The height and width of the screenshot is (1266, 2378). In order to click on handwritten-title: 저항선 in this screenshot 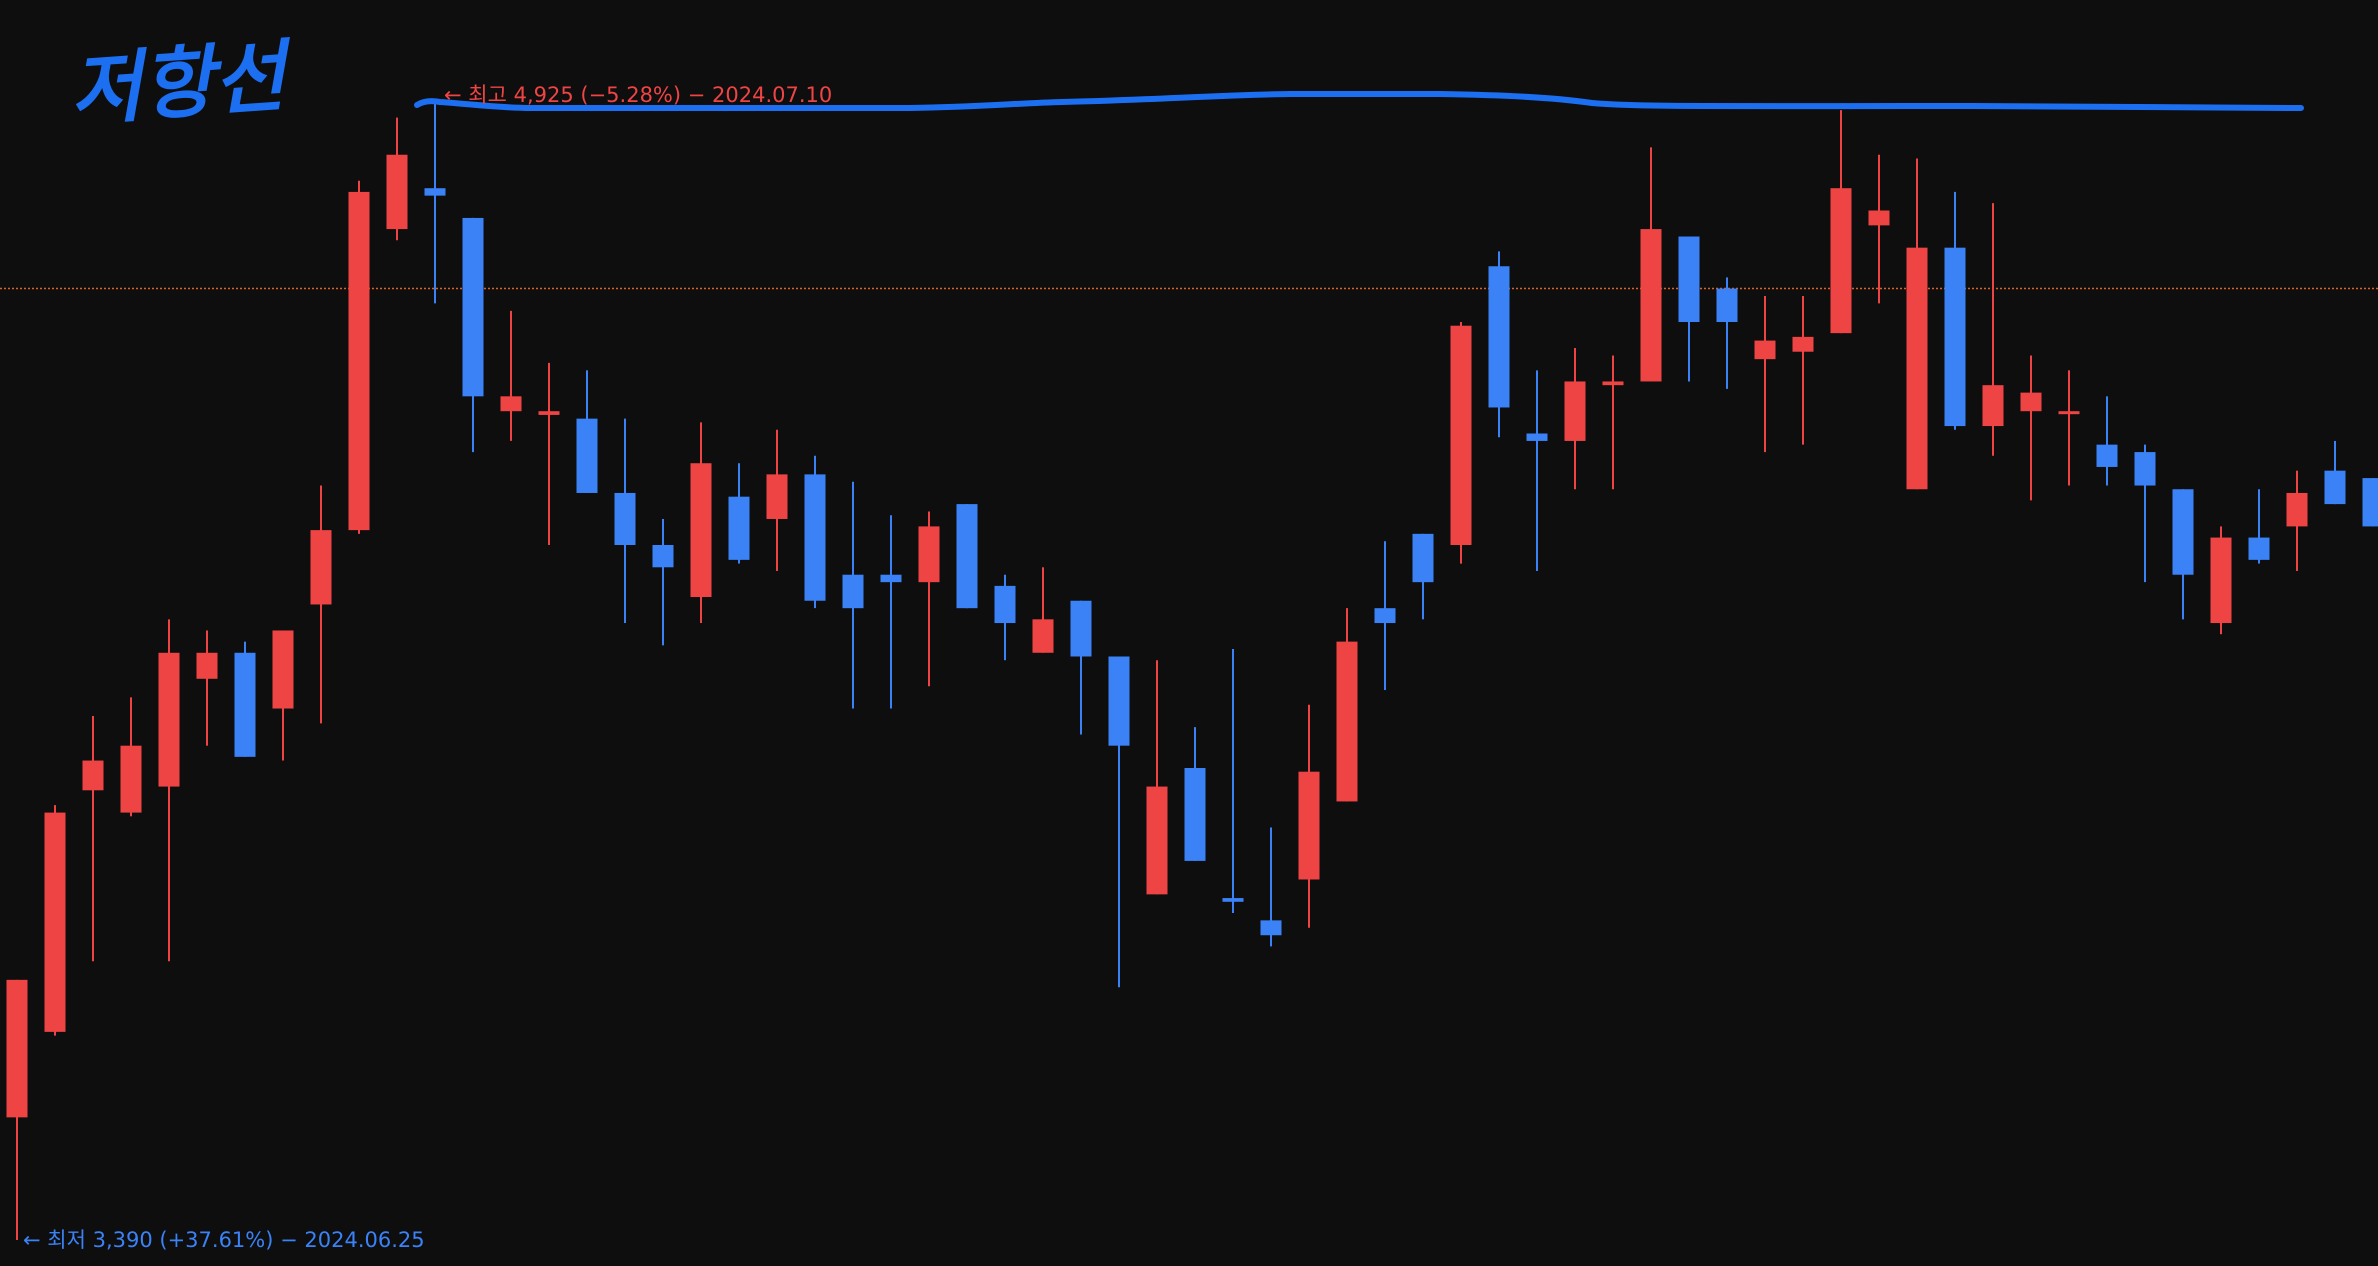, I will do `click(181, 84)`.